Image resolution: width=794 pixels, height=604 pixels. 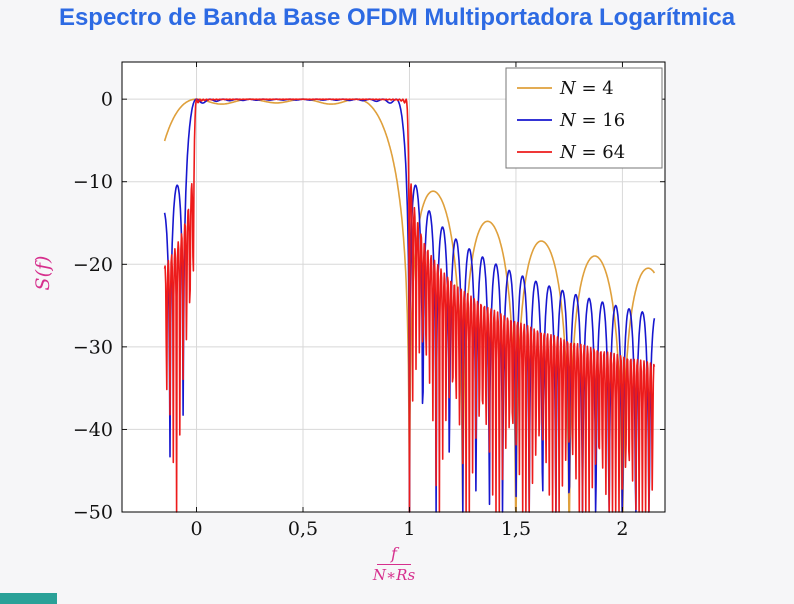 What do you see at coordinates (107, 100) in the screenshot?
I see `y-tick-label: 0` at bounding box center [107, 100].